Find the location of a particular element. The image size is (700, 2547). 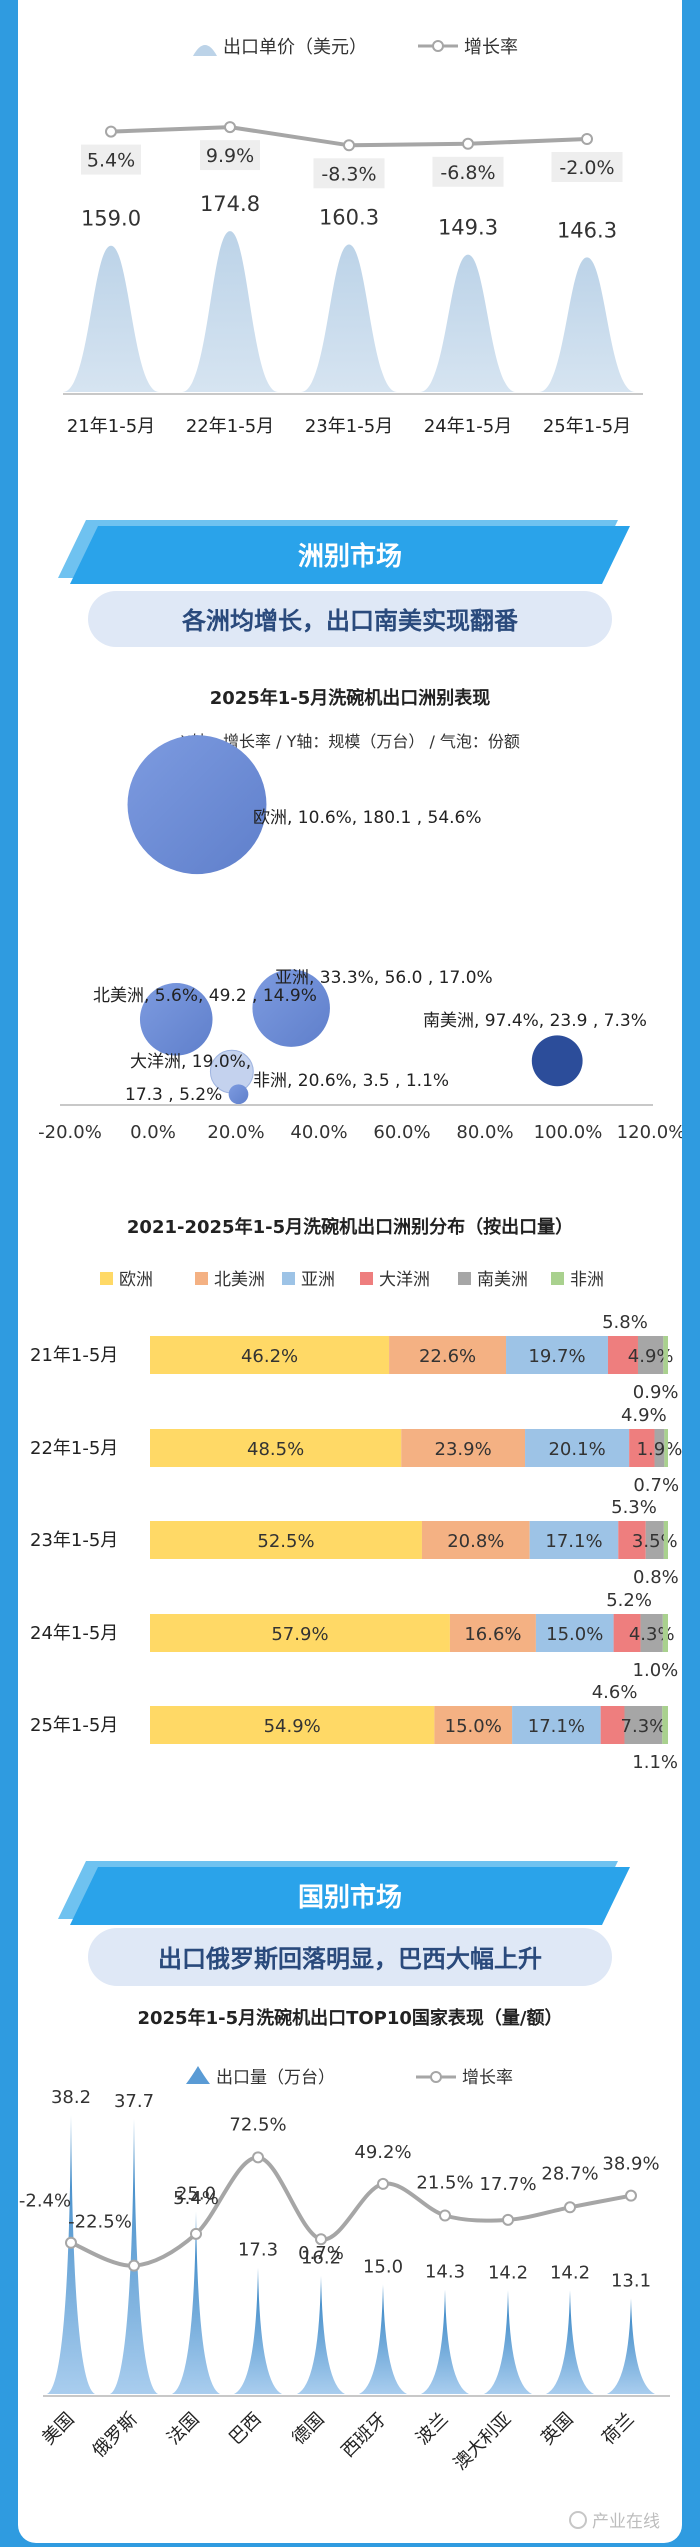

bubble-label: 亚洲, 33.3%, 56.0 , 17.0% is located at coordinates (384, 978).